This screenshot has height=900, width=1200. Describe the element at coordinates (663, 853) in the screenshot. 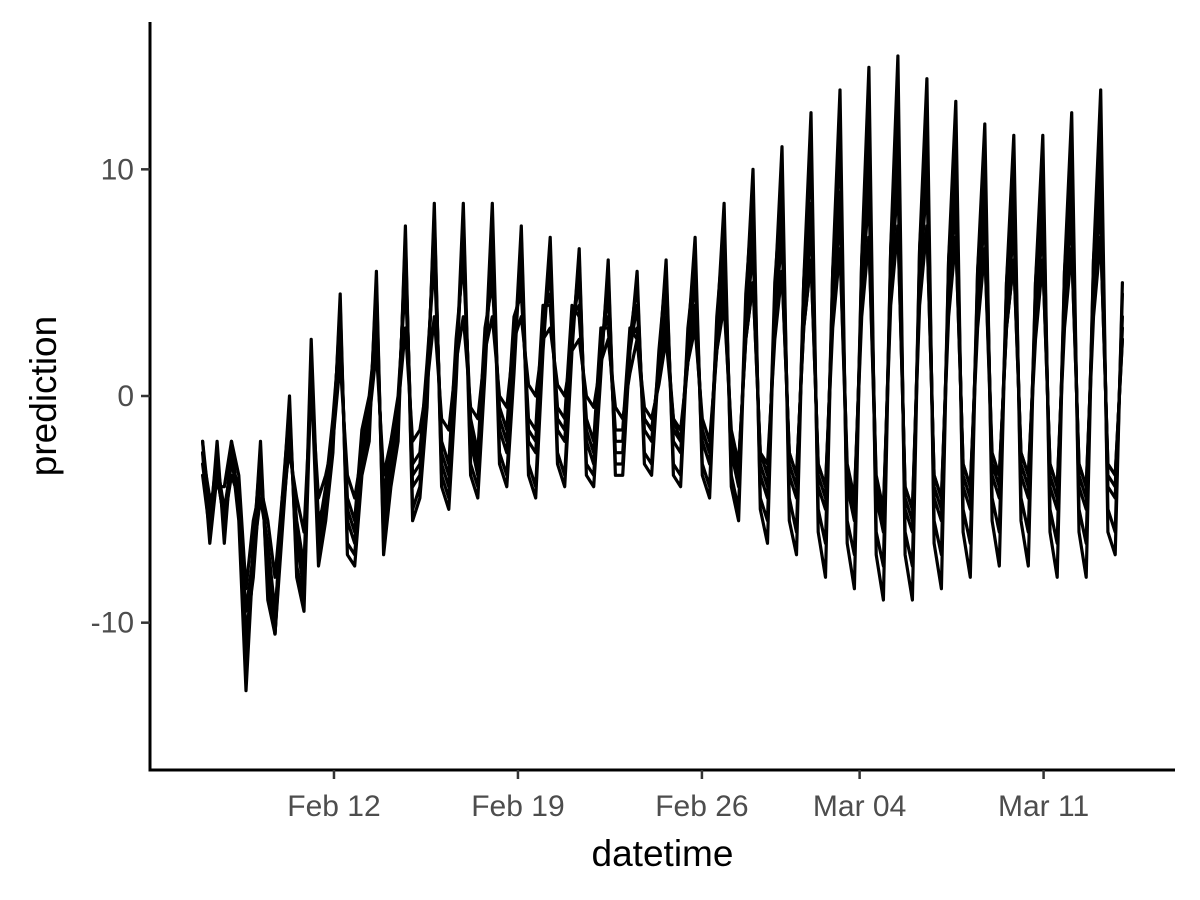

I see `x-axis-title: datetime` at that location.